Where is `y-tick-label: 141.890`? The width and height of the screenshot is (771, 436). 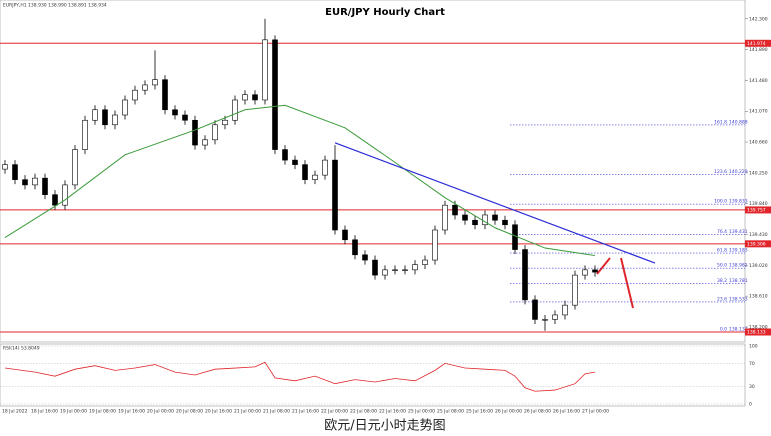 y-tick-label: 141.890 is located at coordinates (758, 50).